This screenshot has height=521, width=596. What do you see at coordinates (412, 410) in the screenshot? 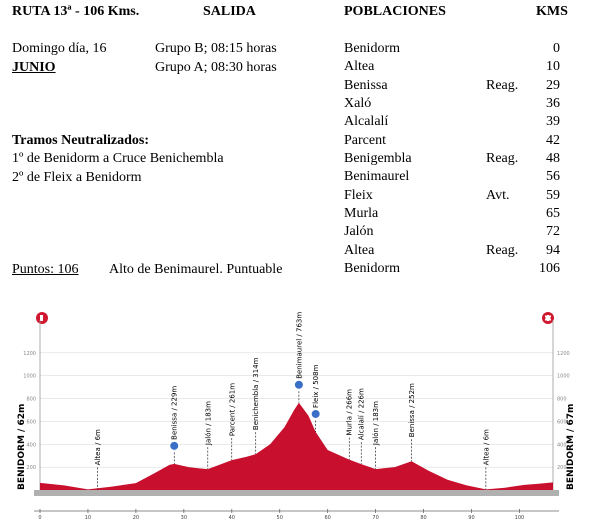
I see `marker-label: Benissa / 252m` at bounding box center [412, 410].